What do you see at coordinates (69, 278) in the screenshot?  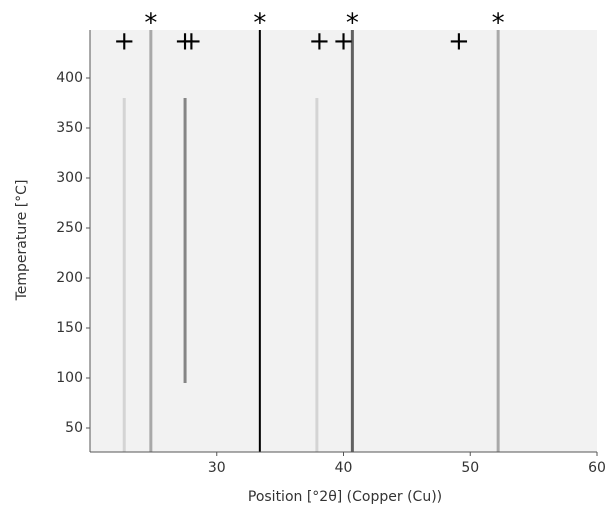 I see `y-tick-label: 200` at bounding box center [69, 278].